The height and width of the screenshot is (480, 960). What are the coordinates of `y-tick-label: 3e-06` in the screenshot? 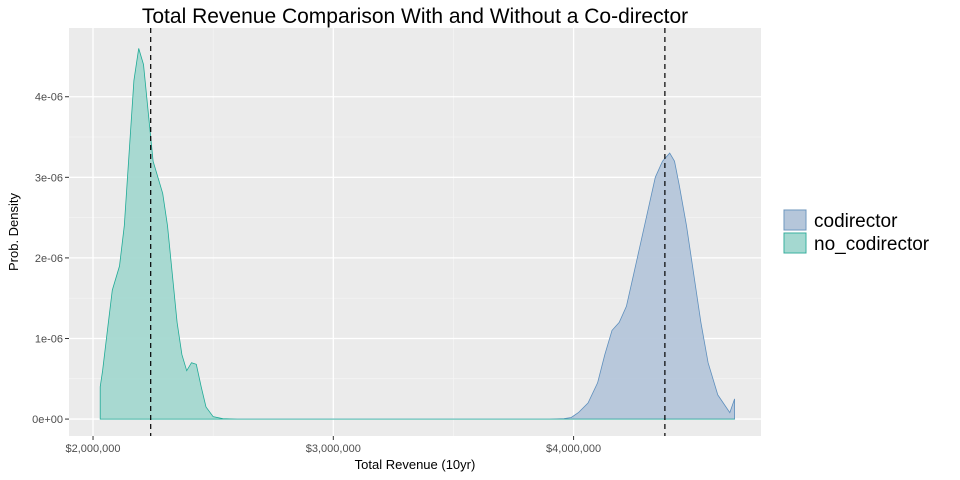 It's located at (49, 178).